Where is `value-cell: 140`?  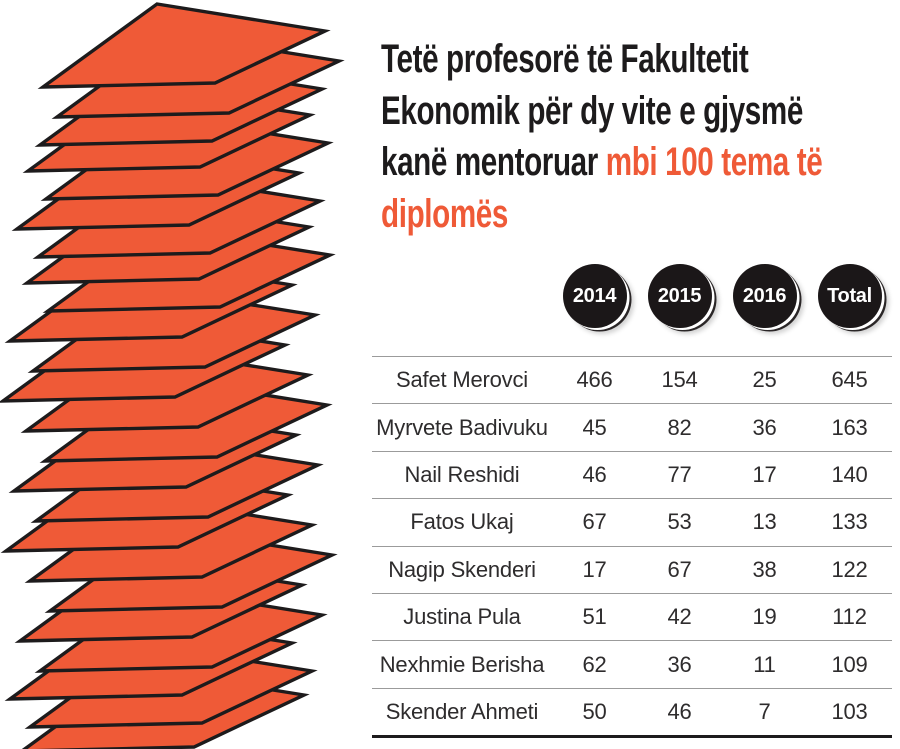
value-cell: 140 is located at coordinates (849, 474).